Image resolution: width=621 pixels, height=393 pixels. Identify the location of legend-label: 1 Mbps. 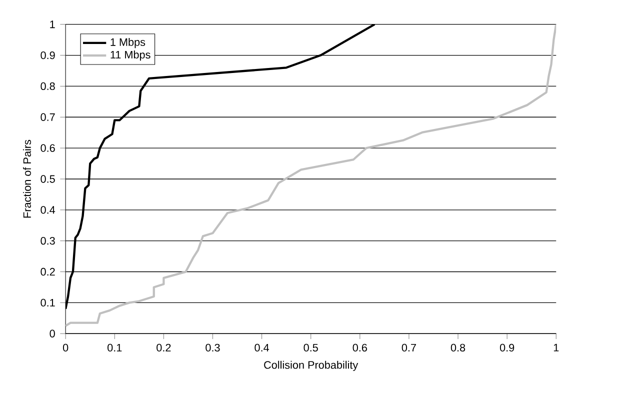
(128, 43).